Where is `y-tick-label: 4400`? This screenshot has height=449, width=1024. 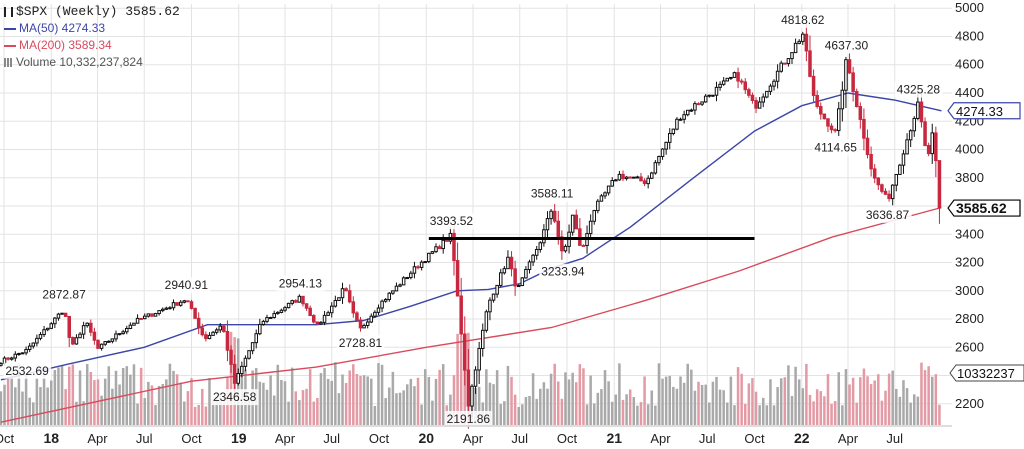
y-tick-label: 4400 is located at coordinates (969, 92).